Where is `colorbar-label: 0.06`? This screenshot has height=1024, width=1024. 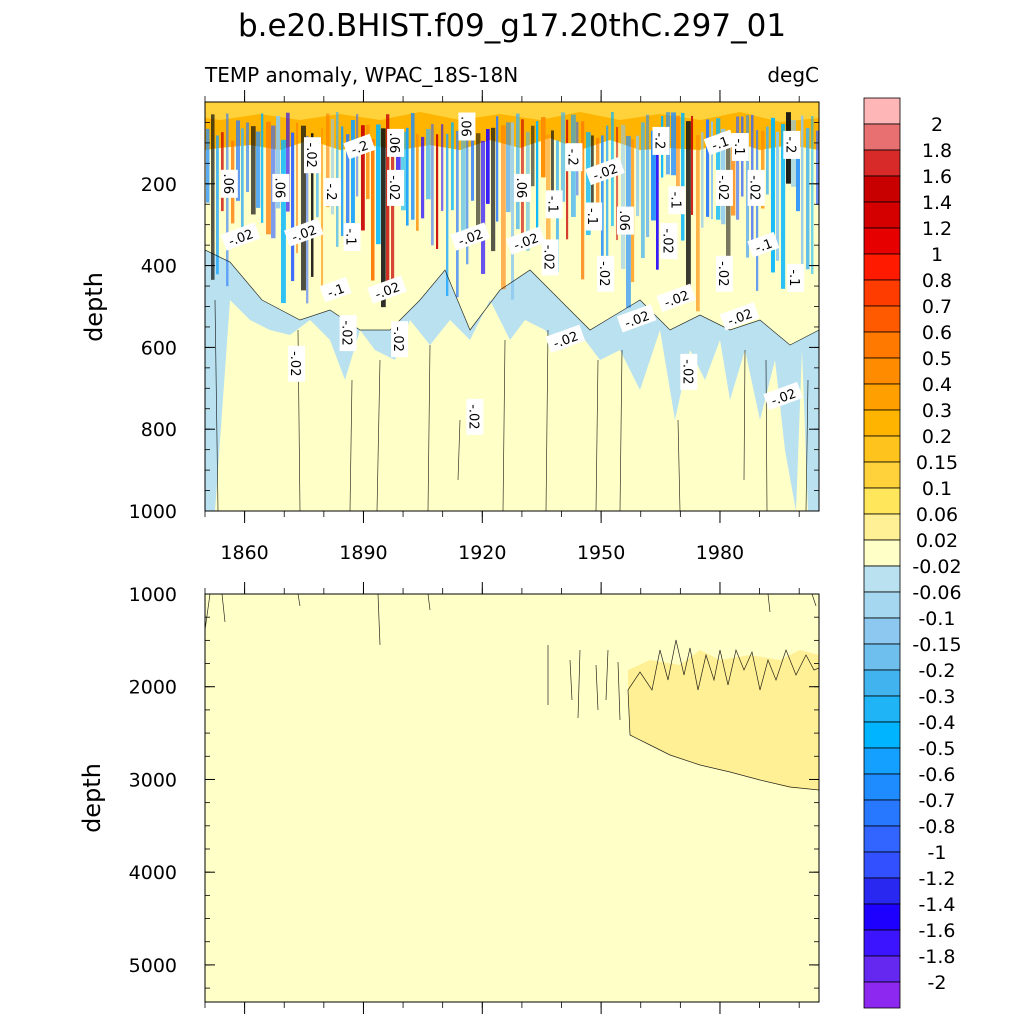 colorbar-label: 0.06 is located at coordinates (937, 515).